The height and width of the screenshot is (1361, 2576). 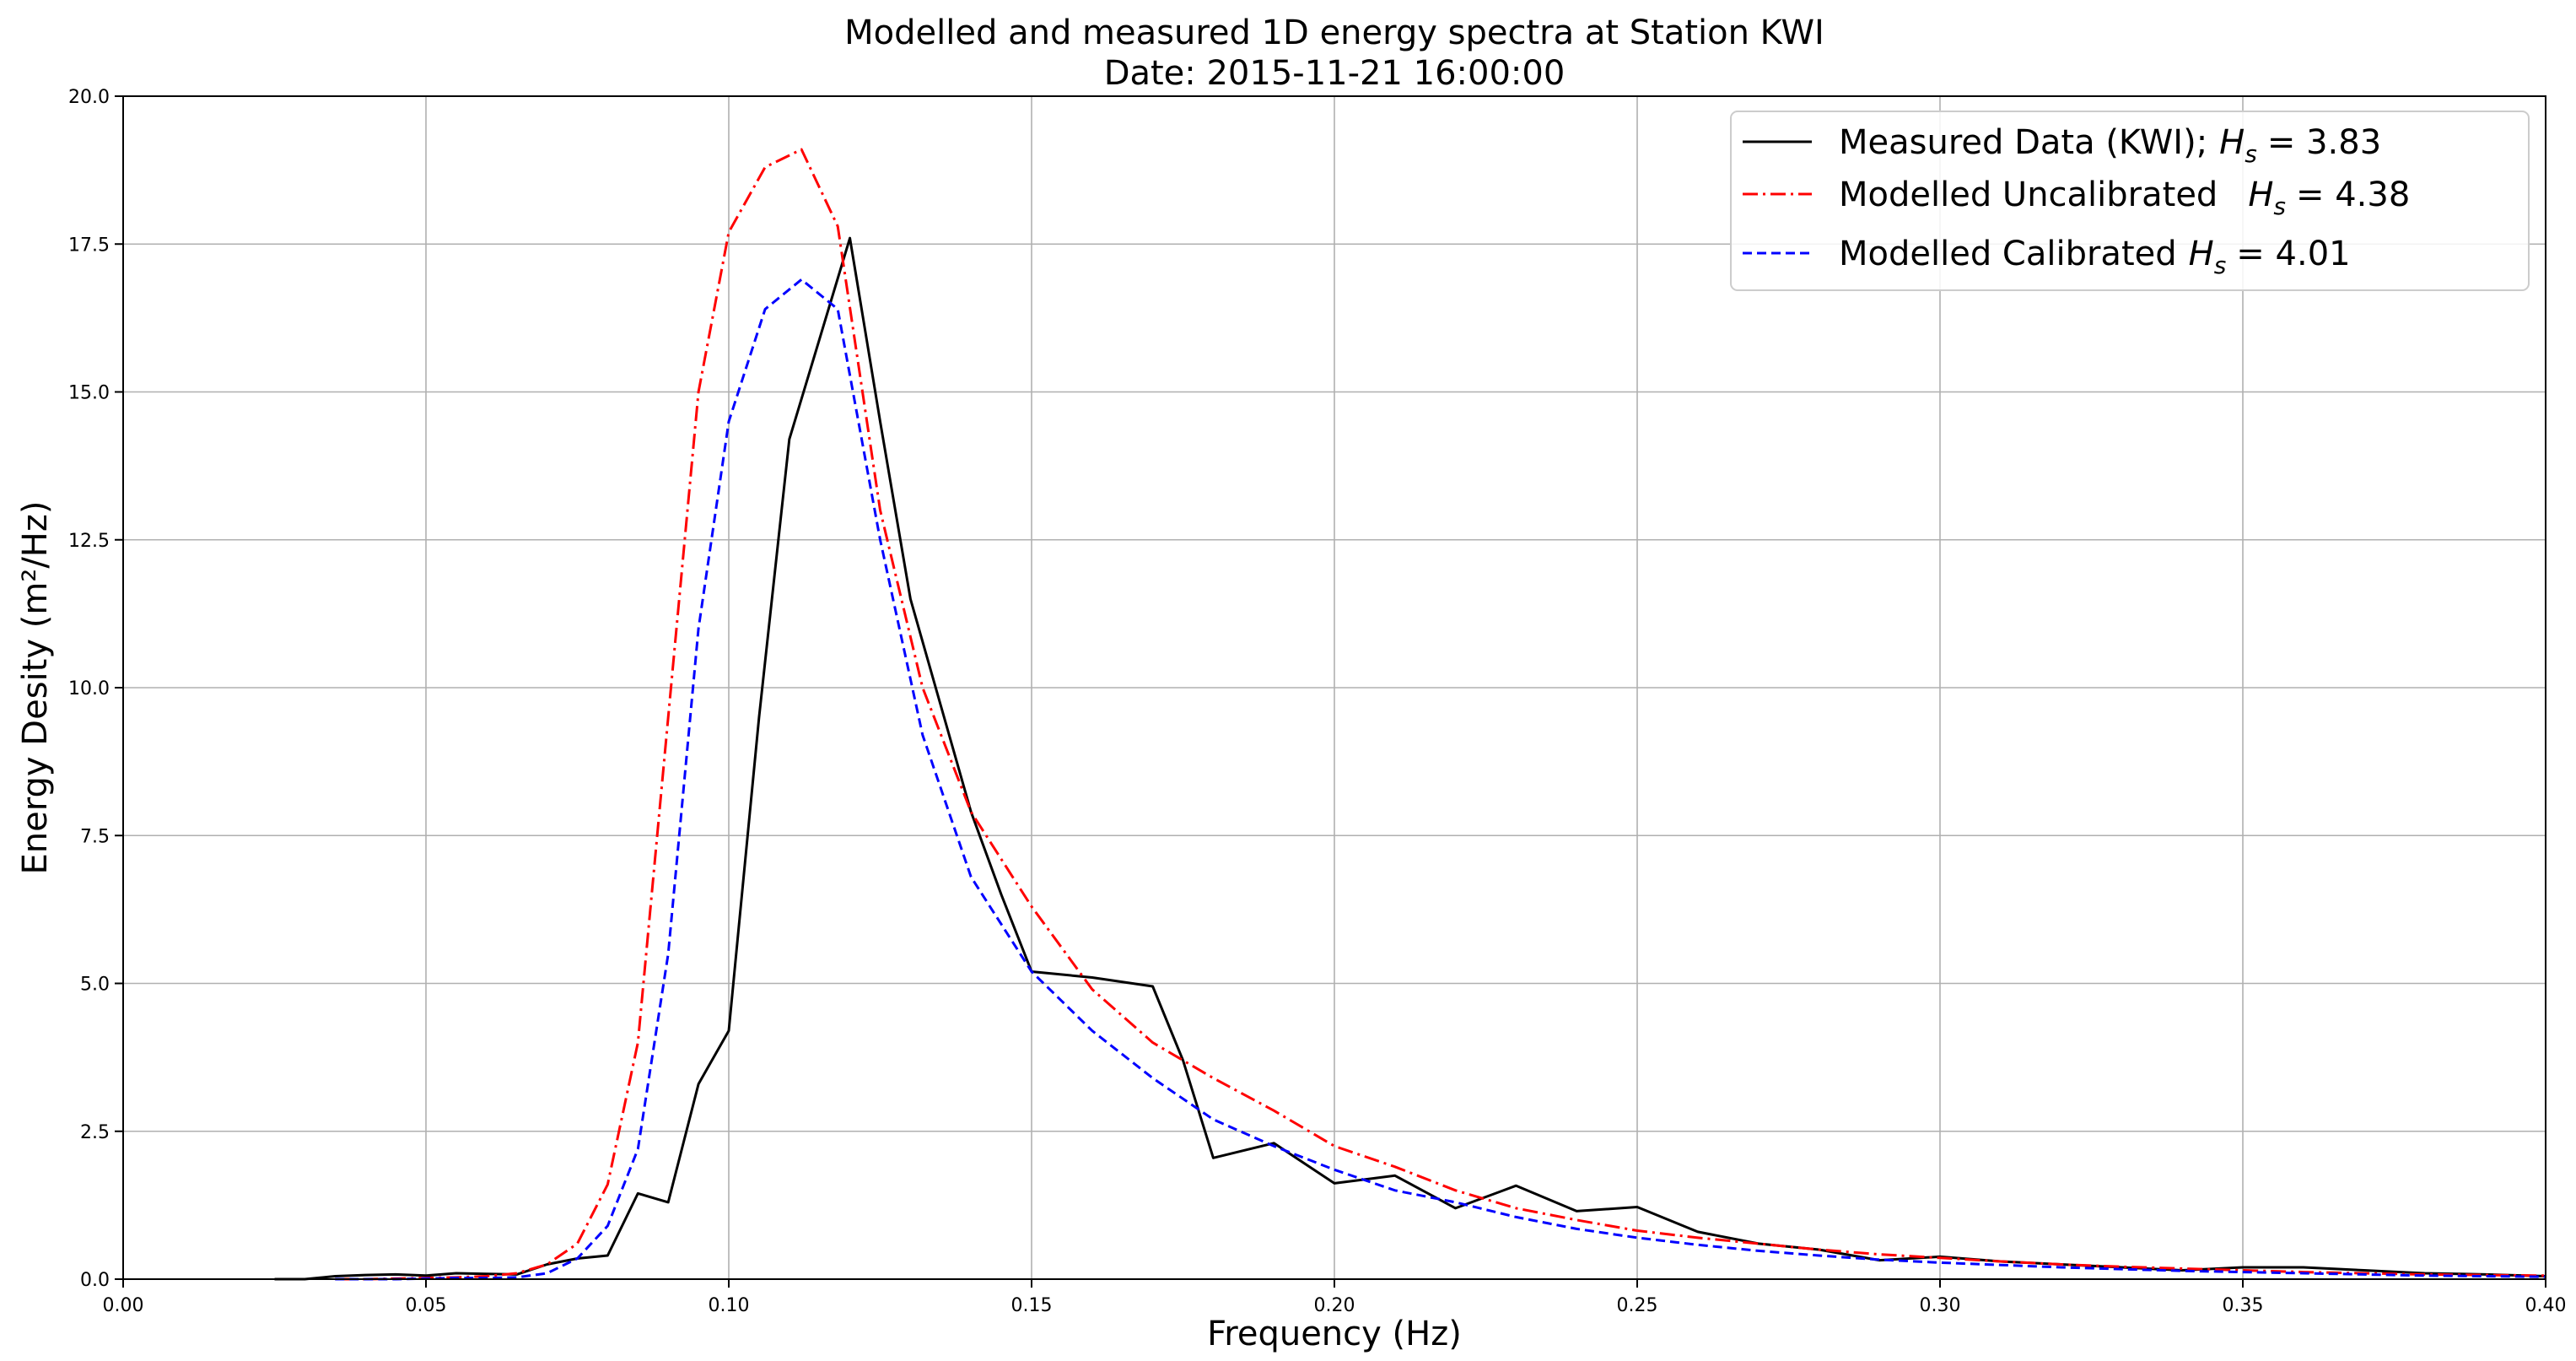 What do you see at coordinates (95, 985) in the screenshot?
I see `y-tick-label: 5.0` at bounding box center [95, 985].